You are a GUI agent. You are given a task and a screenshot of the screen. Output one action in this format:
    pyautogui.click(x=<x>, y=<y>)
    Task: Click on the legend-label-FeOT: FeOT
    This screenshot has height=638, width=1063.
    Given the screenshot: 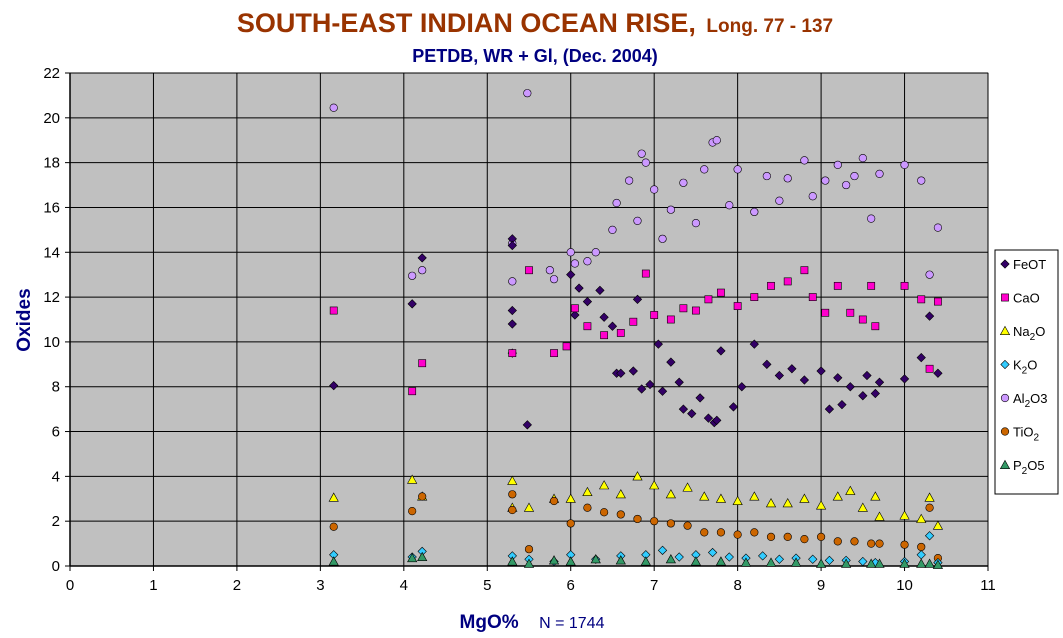 What is the action you would take?
    pyautogui.click(x=1029, y=264)
    